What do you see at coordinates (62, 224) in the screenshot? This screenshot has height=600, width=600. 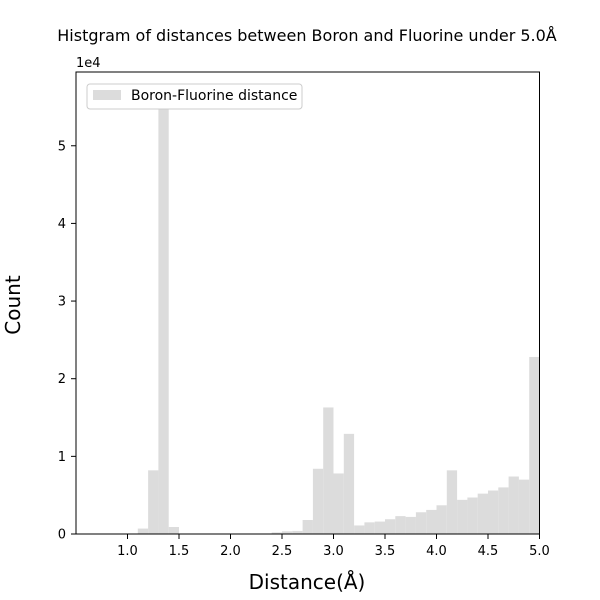 I see `y-tick-label: 4` at bounding box center [62, 224].